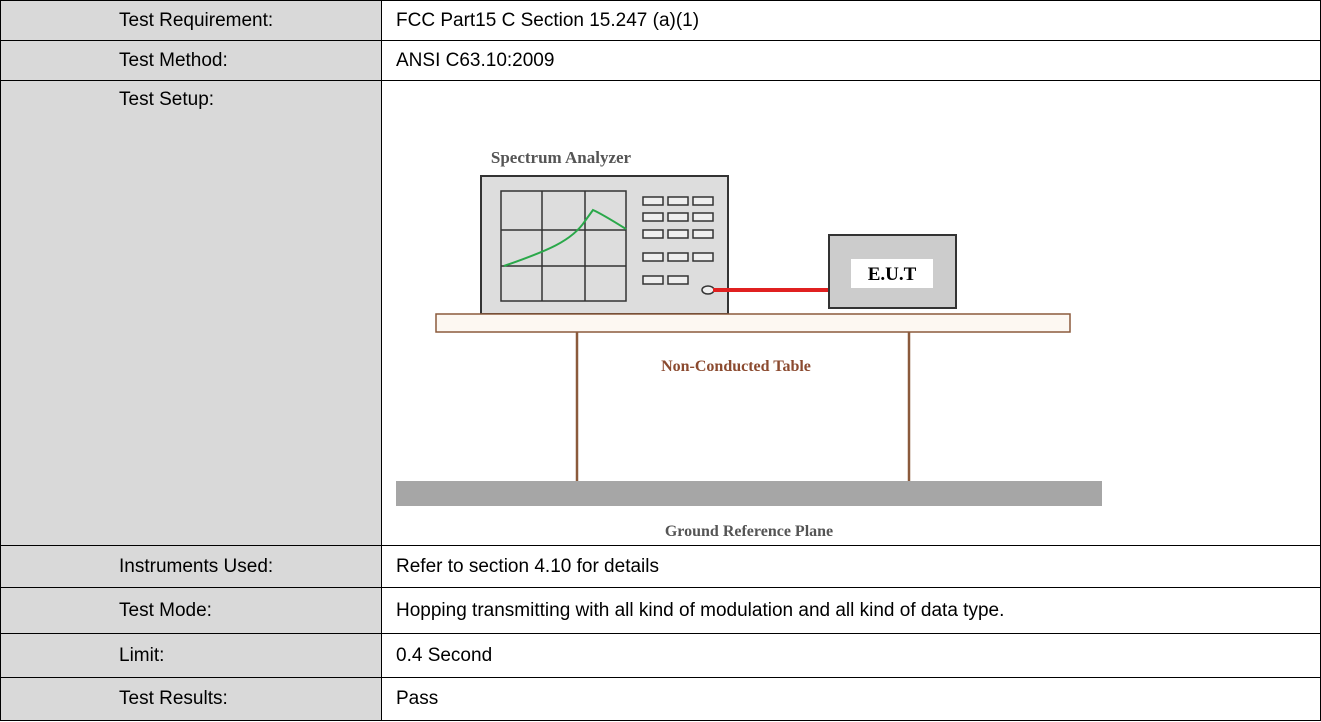  I want to click on row-label: Limit:, so click(191, 655).